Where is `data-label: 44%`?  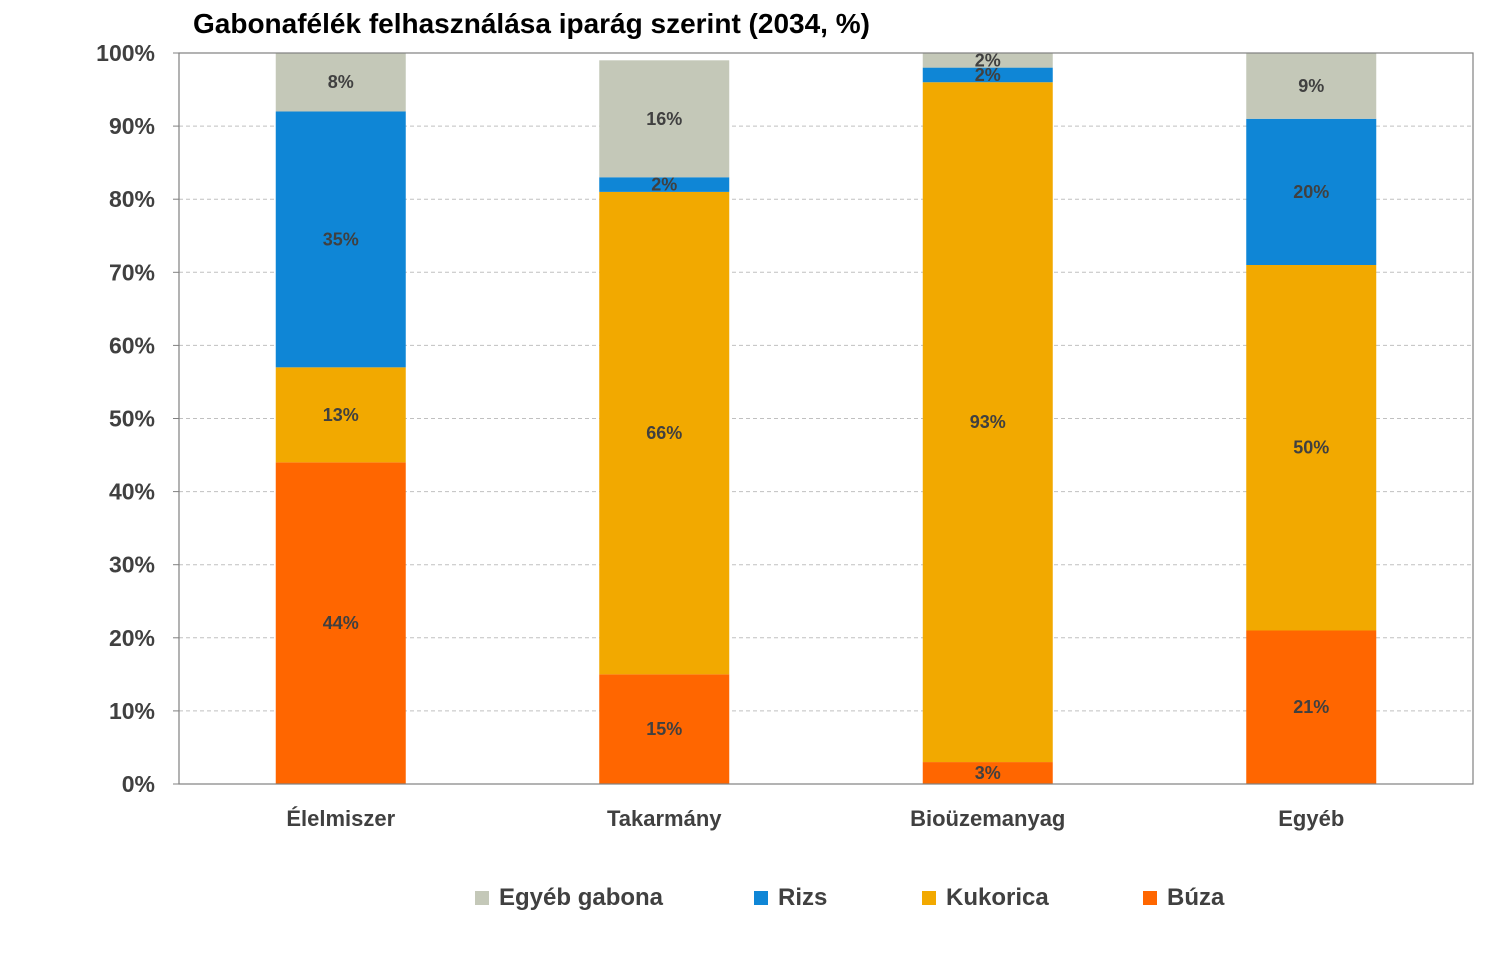
data-label: 44% is located at coordinates (341, 623).